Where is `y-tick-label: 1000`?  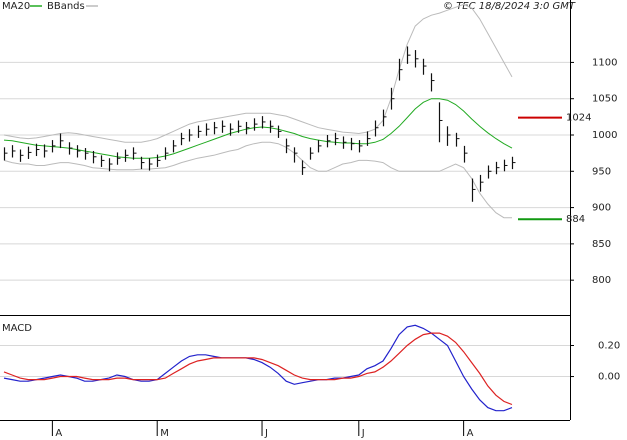 y-tick-label: 1000 is located at coordinates (604, 135).